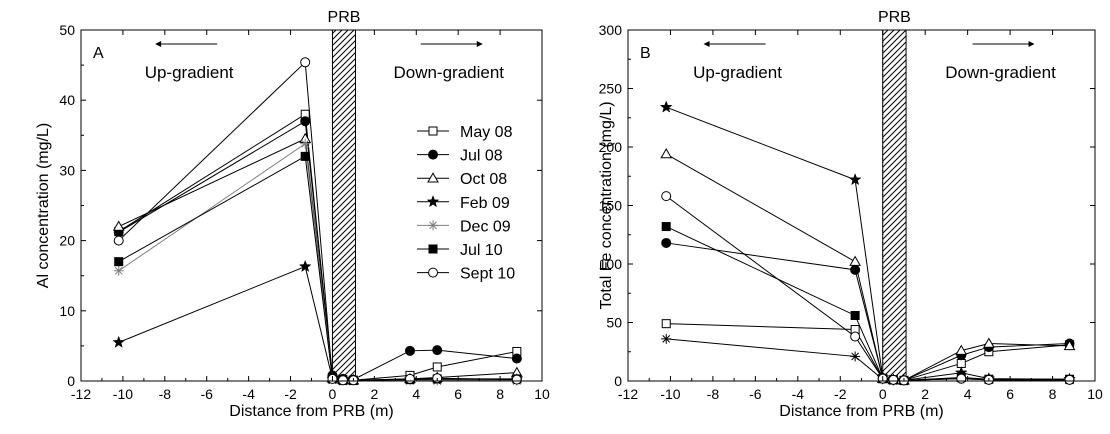 The height and width of the screenshot is (434, 1110). I want to click on y-tick-label: 150, so click(611, 206).